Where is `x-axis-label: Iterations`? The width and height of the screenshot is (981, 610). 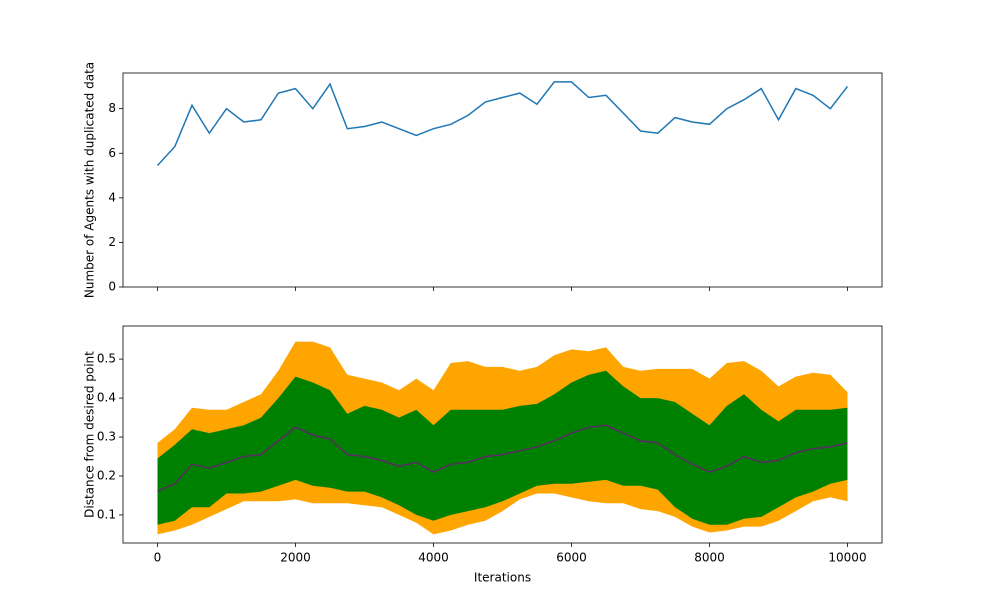
x-axis-label: Iterations is located at coordinates (502, 578).